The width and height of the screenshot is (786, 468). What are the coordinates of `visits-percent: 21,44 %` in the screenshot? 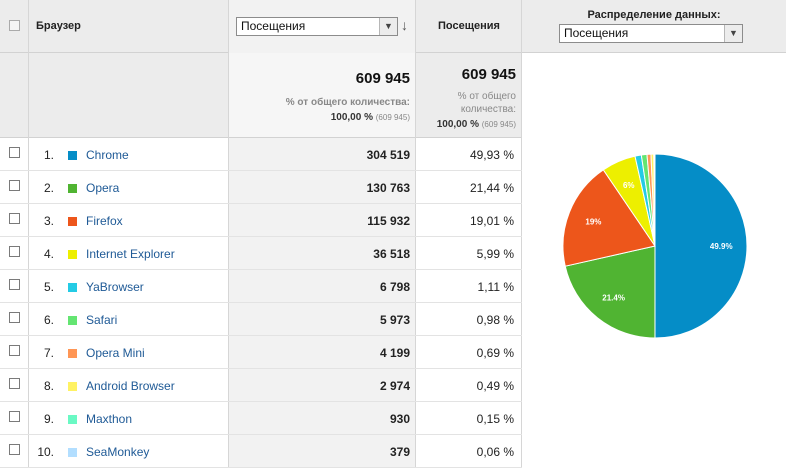 It's located at (465, 188).